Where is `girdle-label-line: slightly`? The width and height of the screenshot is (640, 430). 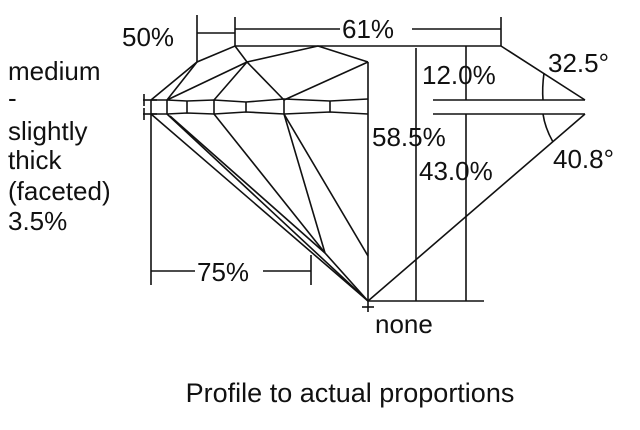
girdle-label-line: slightly is located at coordinates (47, 131).